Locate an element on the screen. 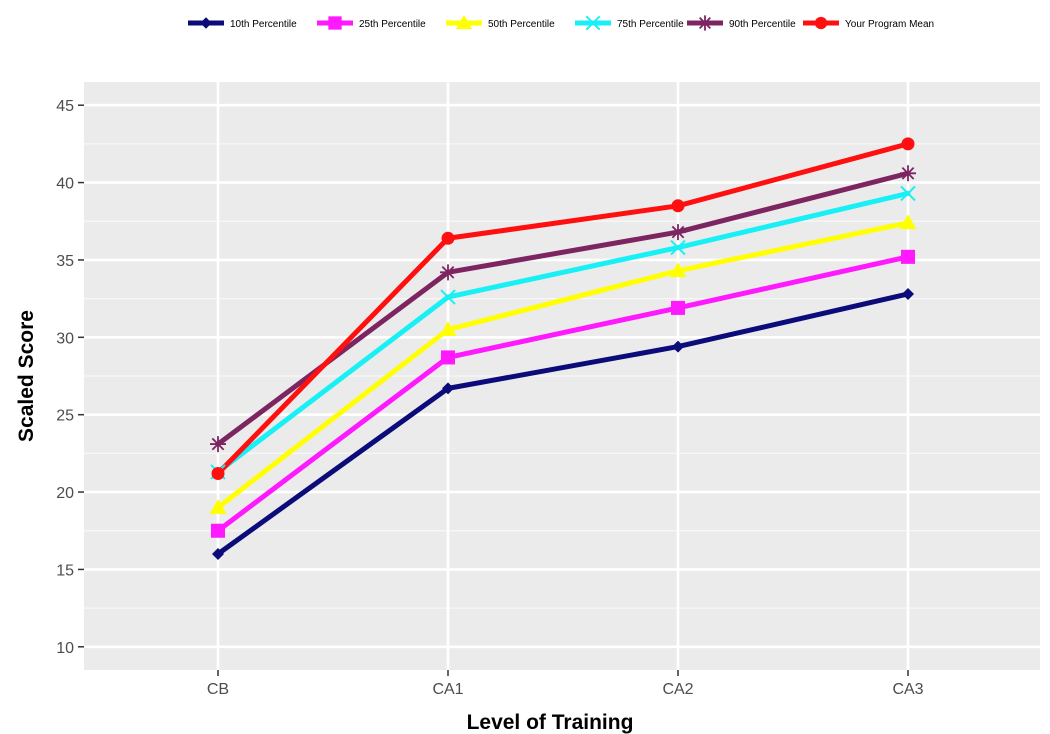  legend-label: 75th Percentile is located at coordinates (650, 24).